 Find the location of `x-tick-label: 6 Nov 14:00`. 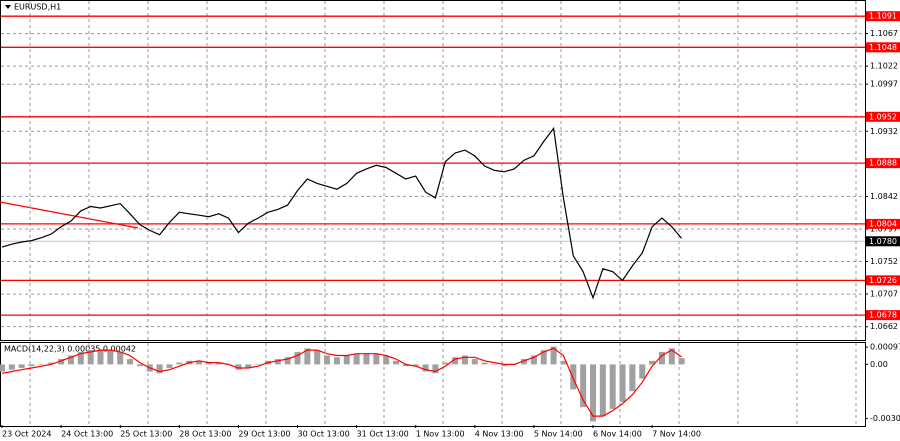

x-tick-label: 6 Nov 14:00 is located at coordinates (617, 434).